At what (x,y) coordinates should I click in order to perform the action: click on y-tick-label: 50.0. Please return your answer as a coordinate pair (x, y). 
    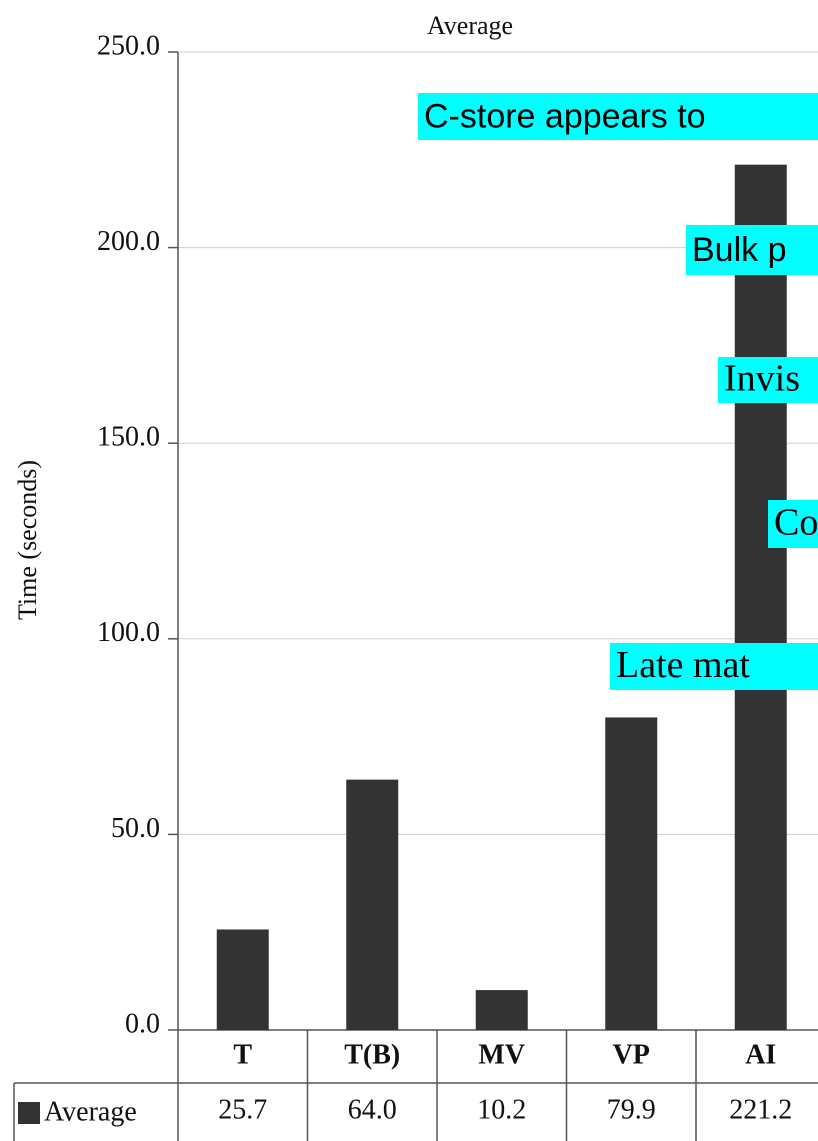
    Looking at the image, I should click on (135, 828).